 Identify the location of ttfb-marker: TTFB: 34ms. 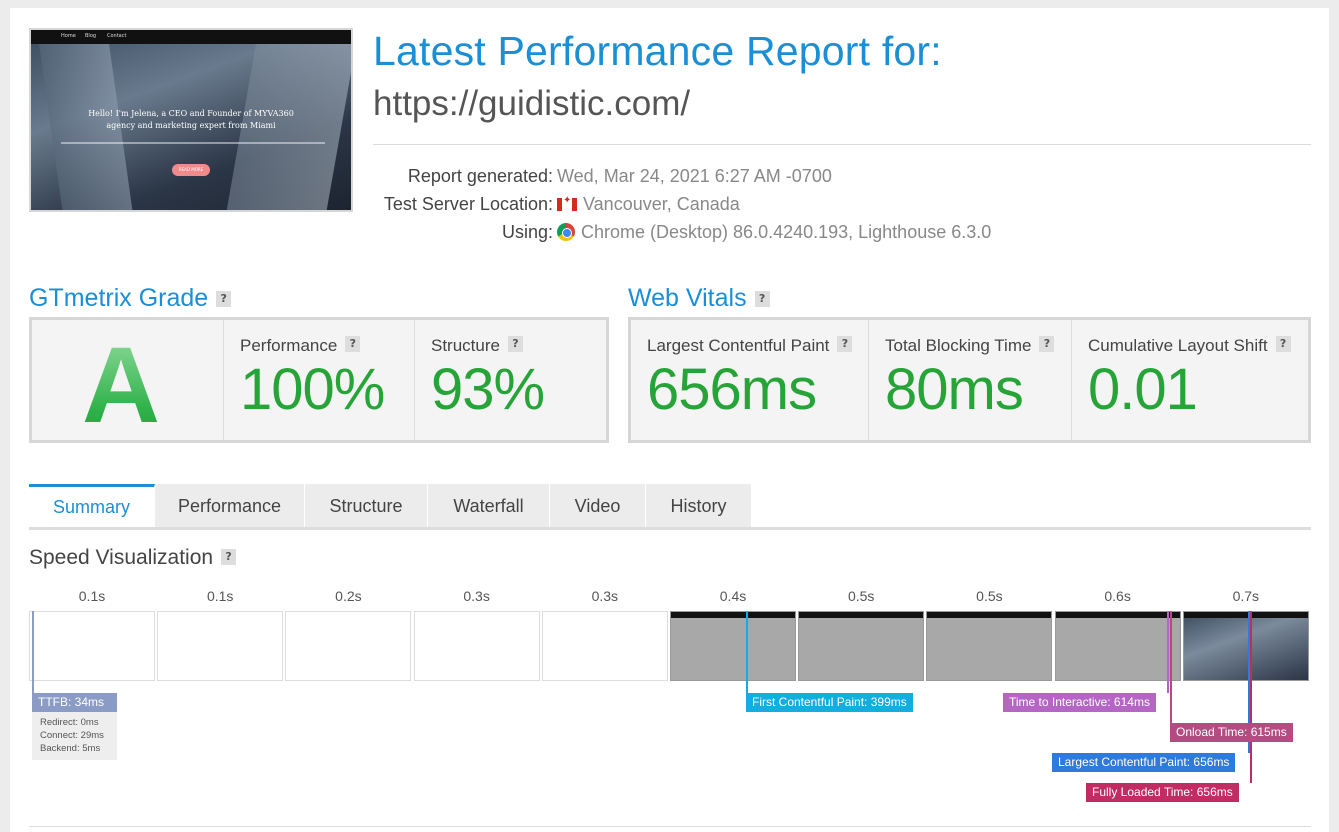
(74, 702).